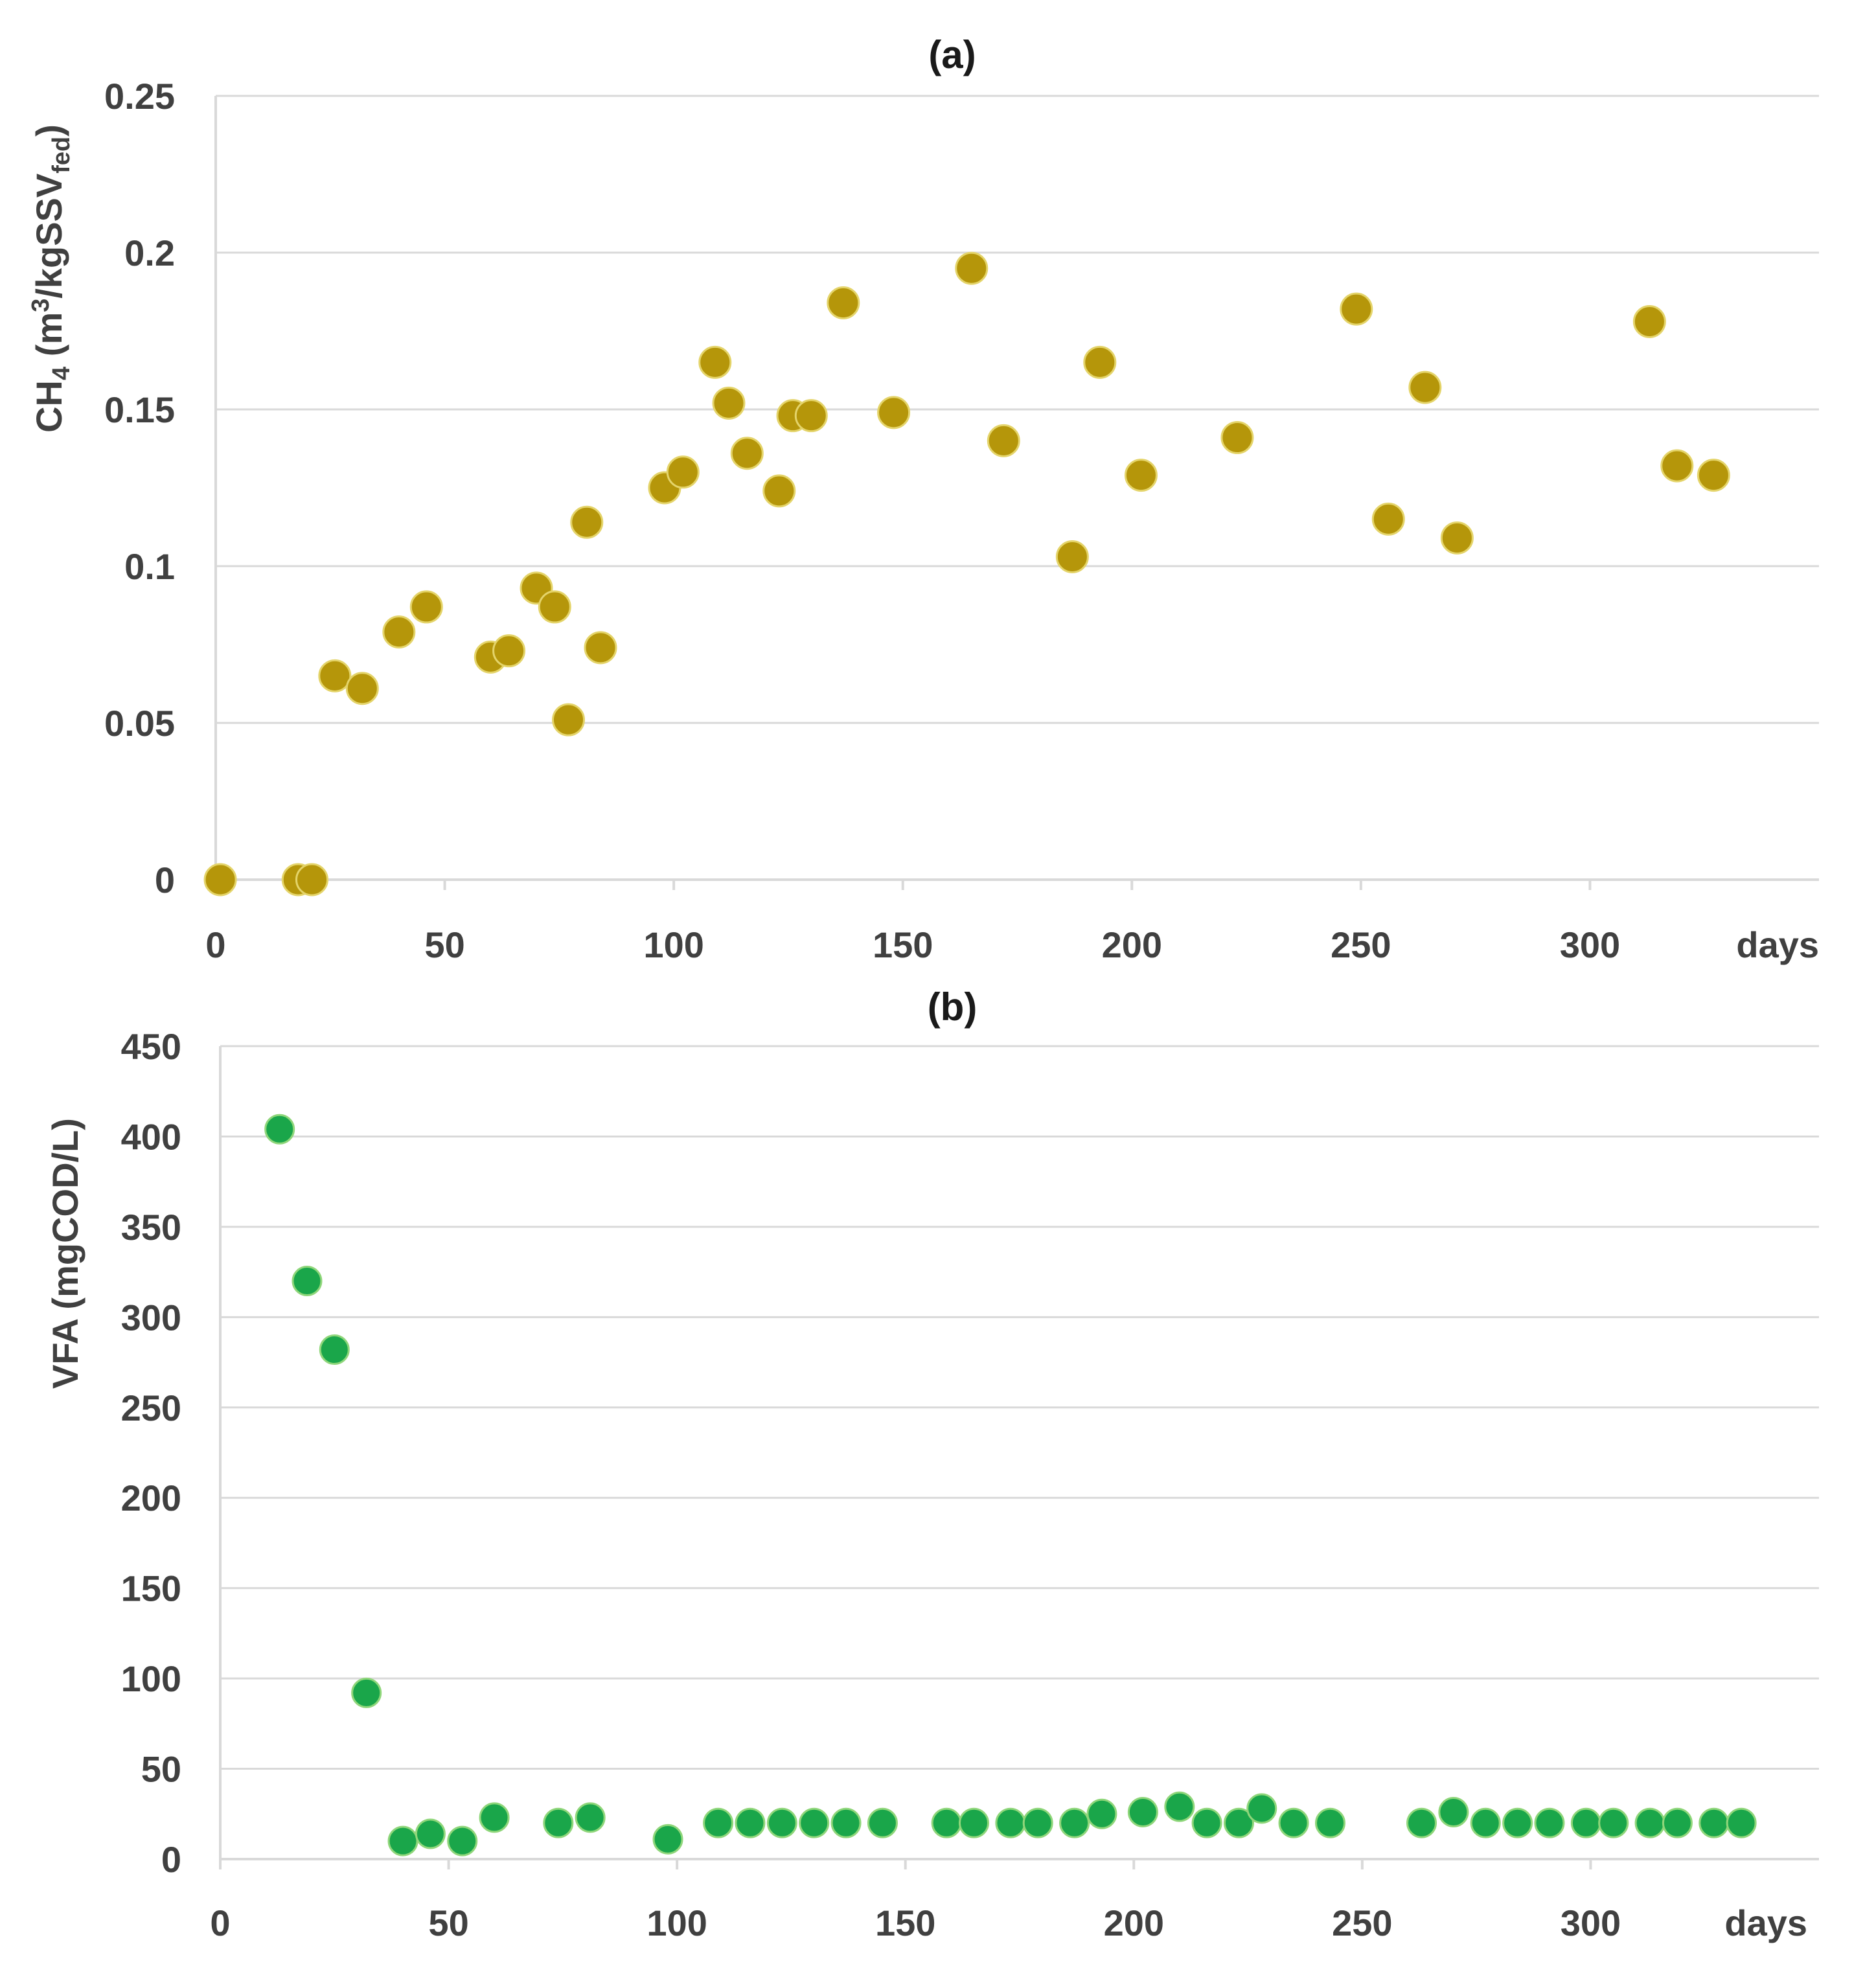  I want to click on y-label-m: (m, so click(49, 340).